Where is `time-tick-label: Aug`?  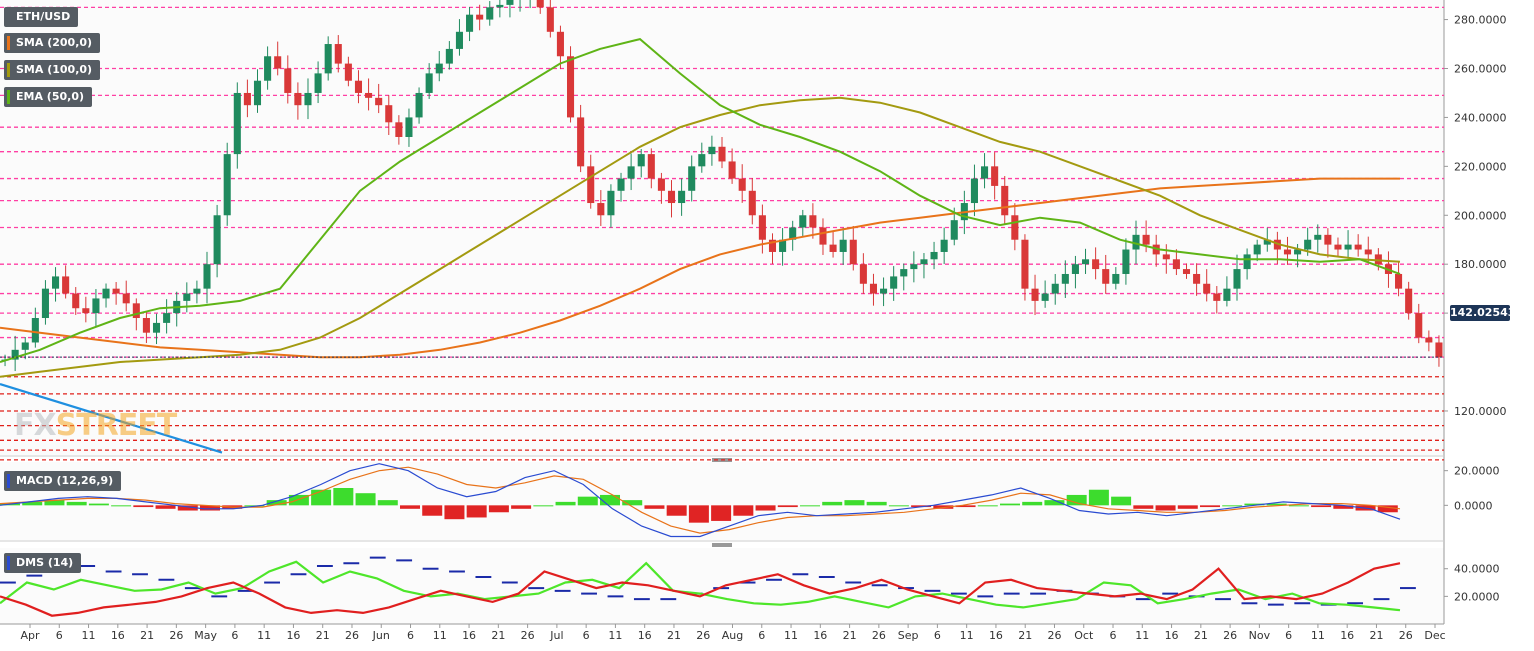
time-tick-label: Aug is located at coordinates (732, 635).